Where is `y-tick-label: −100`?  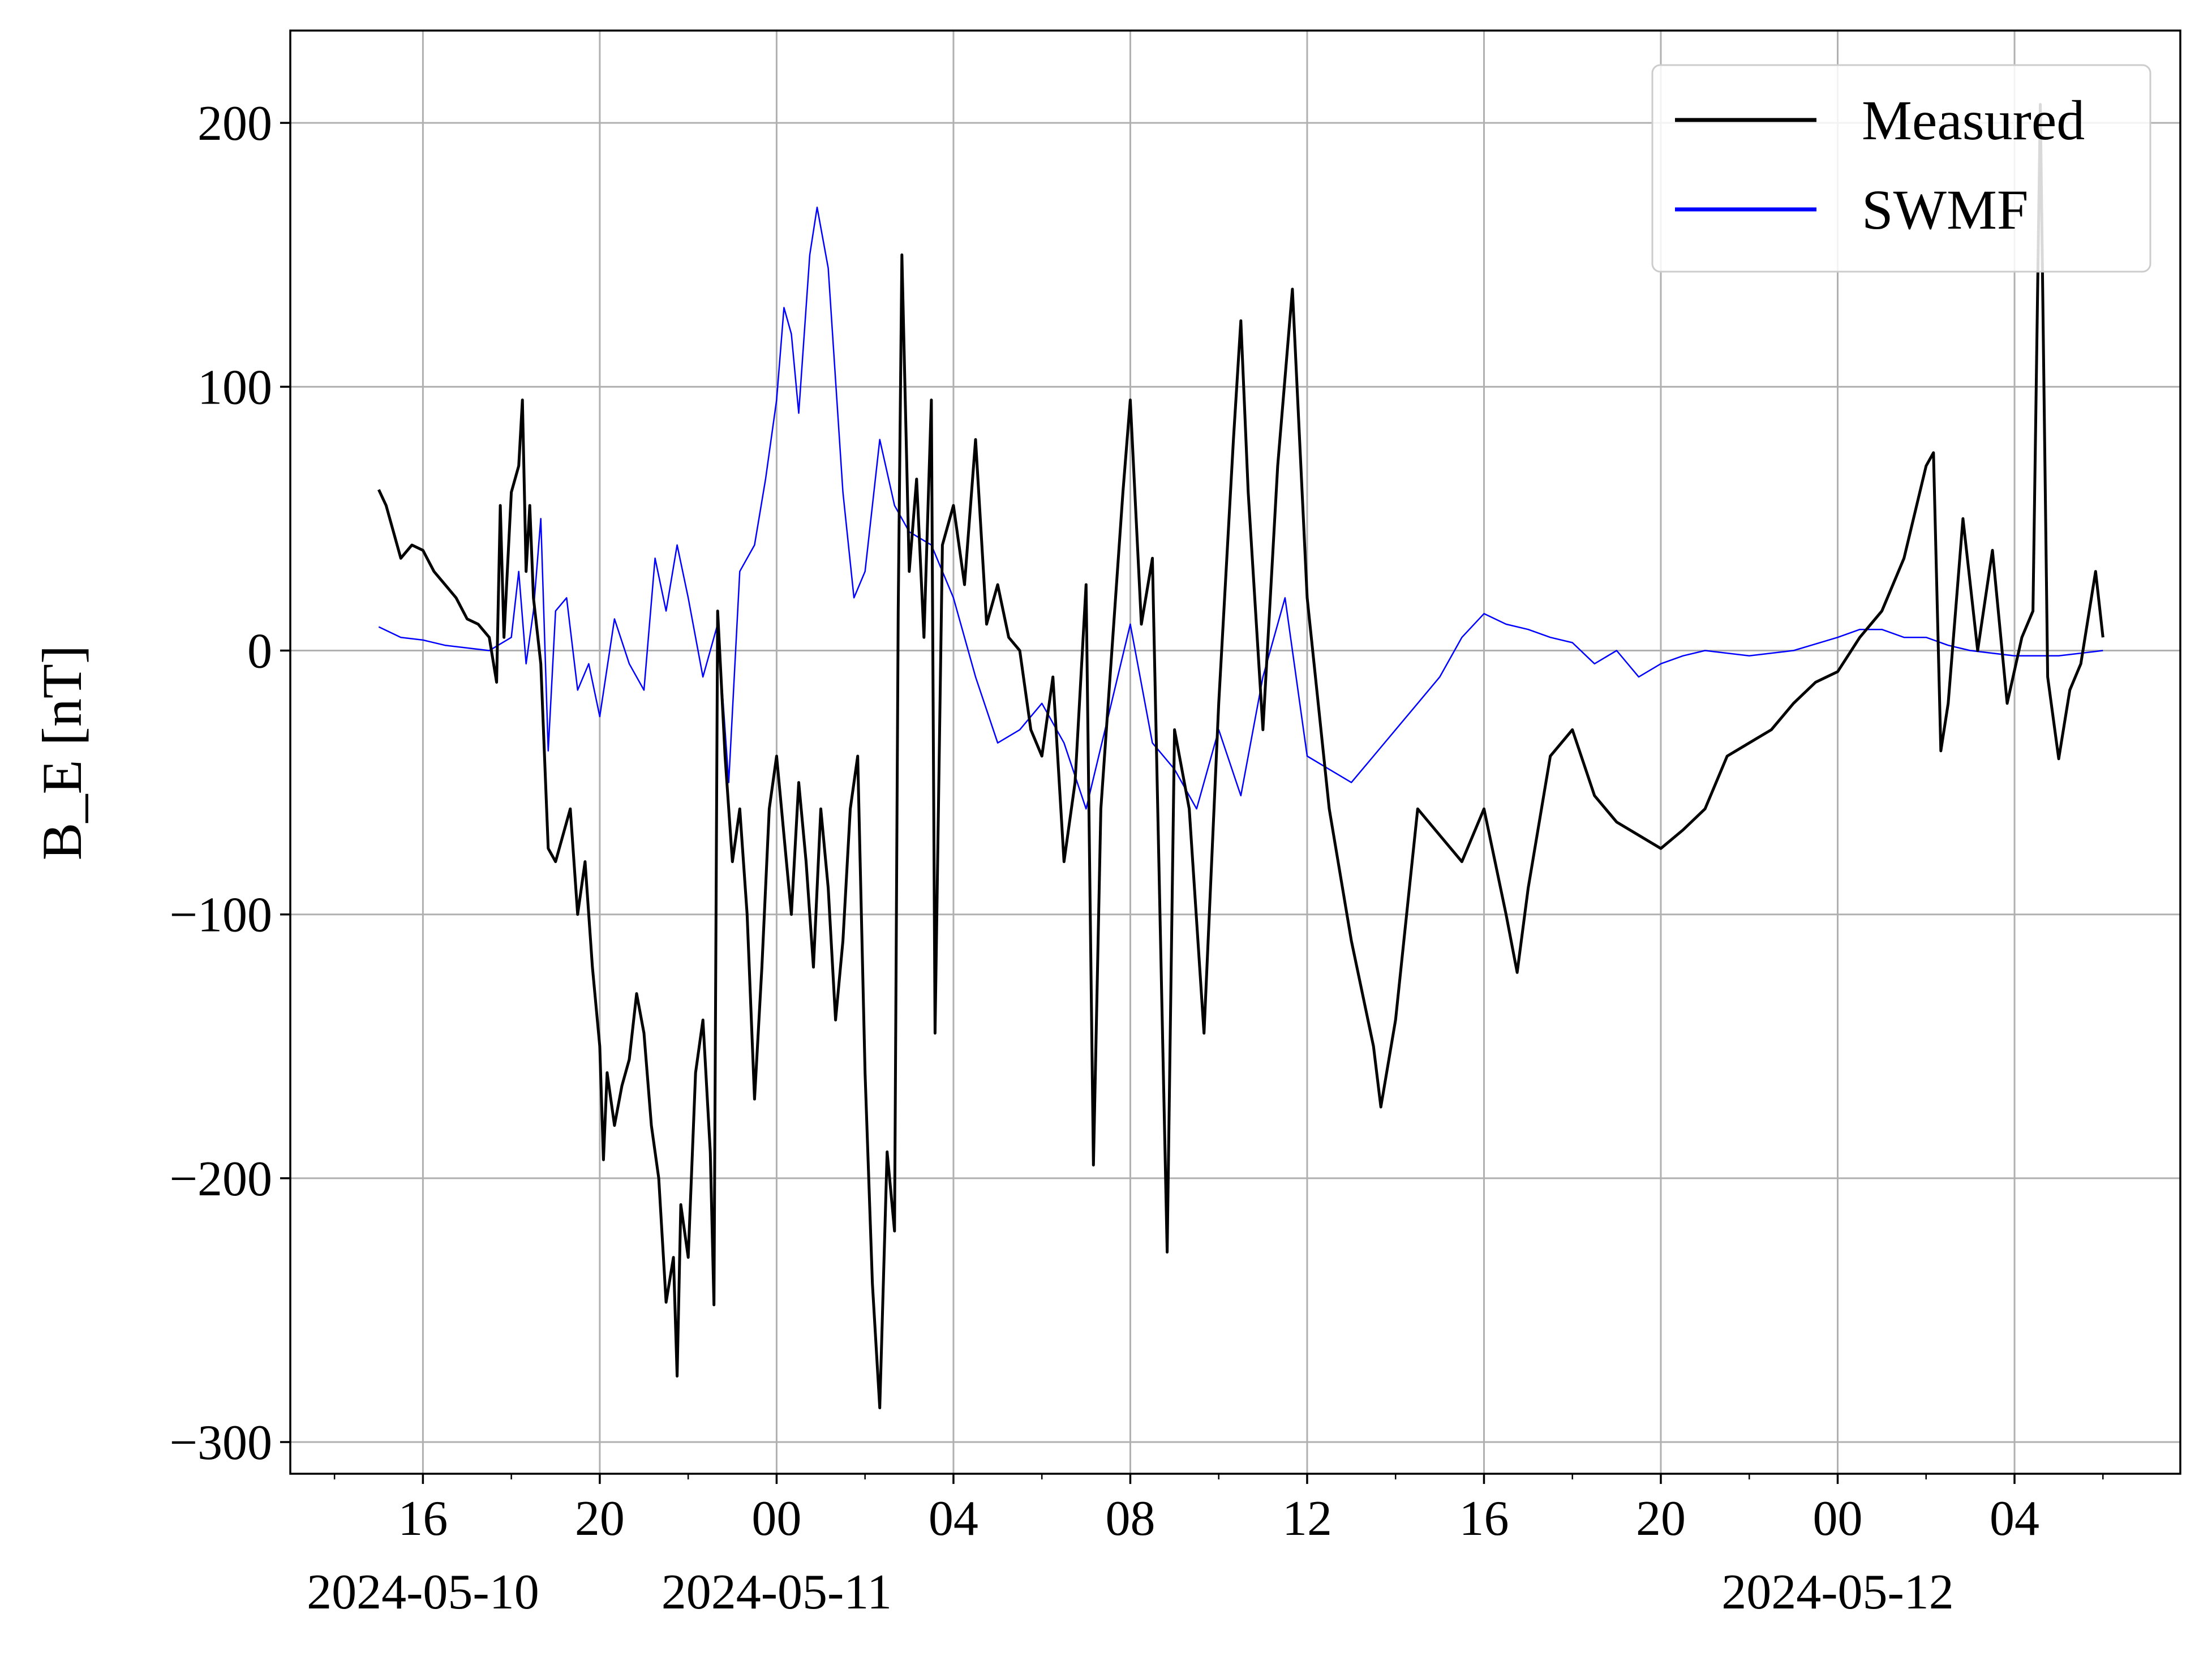
y-tick-label: −100 is located at coordinates (220, 916).